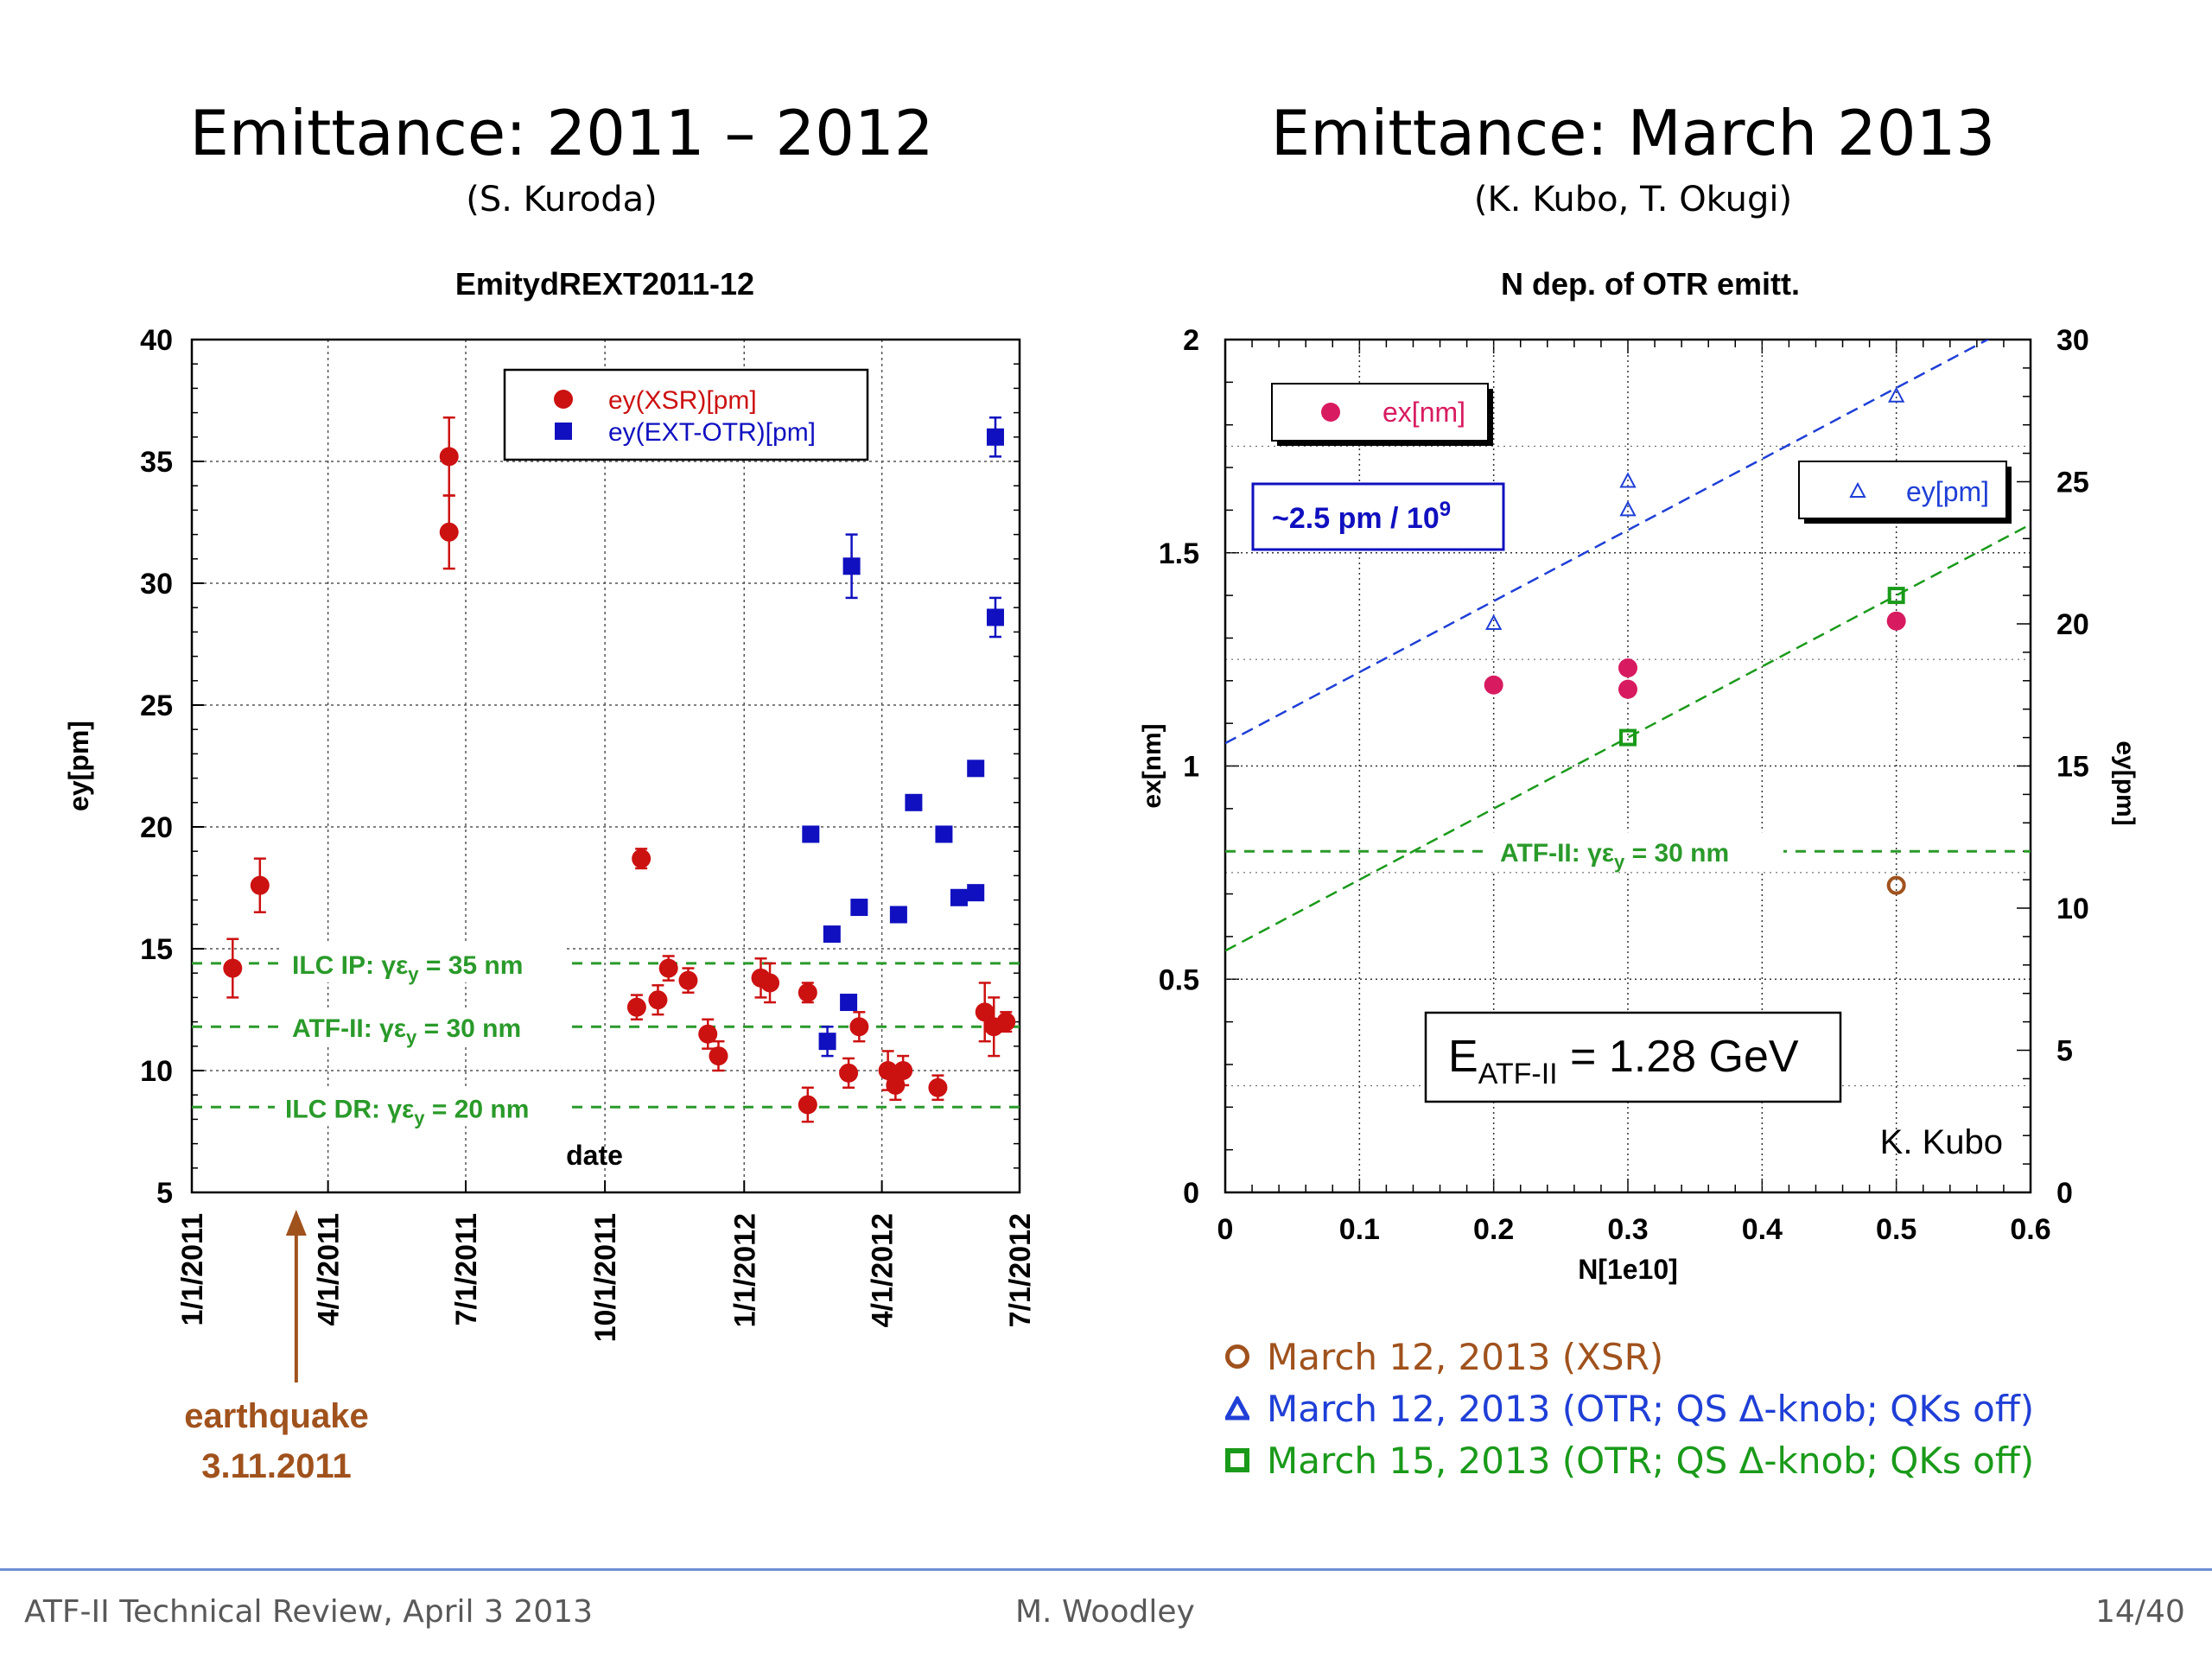  Describe the element at coordinates (1633, 133) in the screenshot. I see `right-slide-title: Emittance: March 2013` at that location.